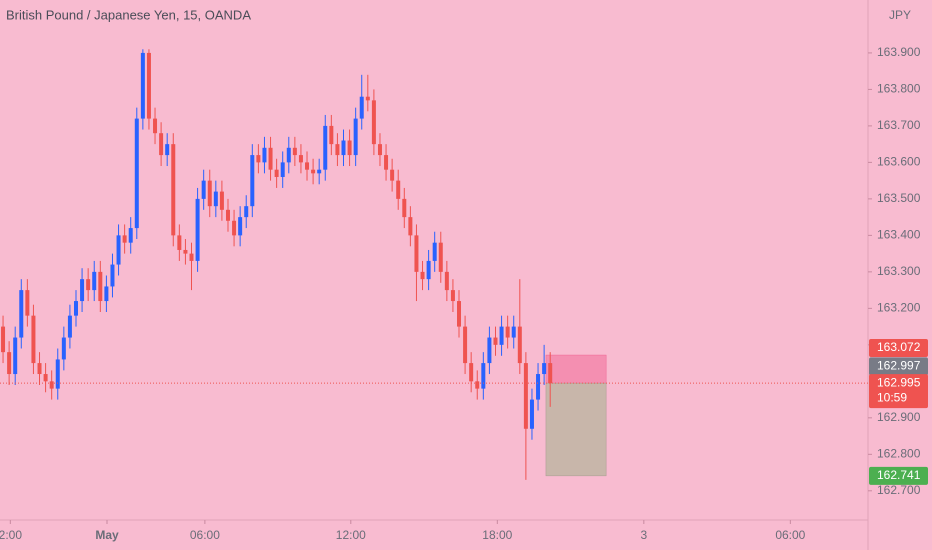 The image size is (932, 550). I want to click on stop-zone, so click(576, 369).